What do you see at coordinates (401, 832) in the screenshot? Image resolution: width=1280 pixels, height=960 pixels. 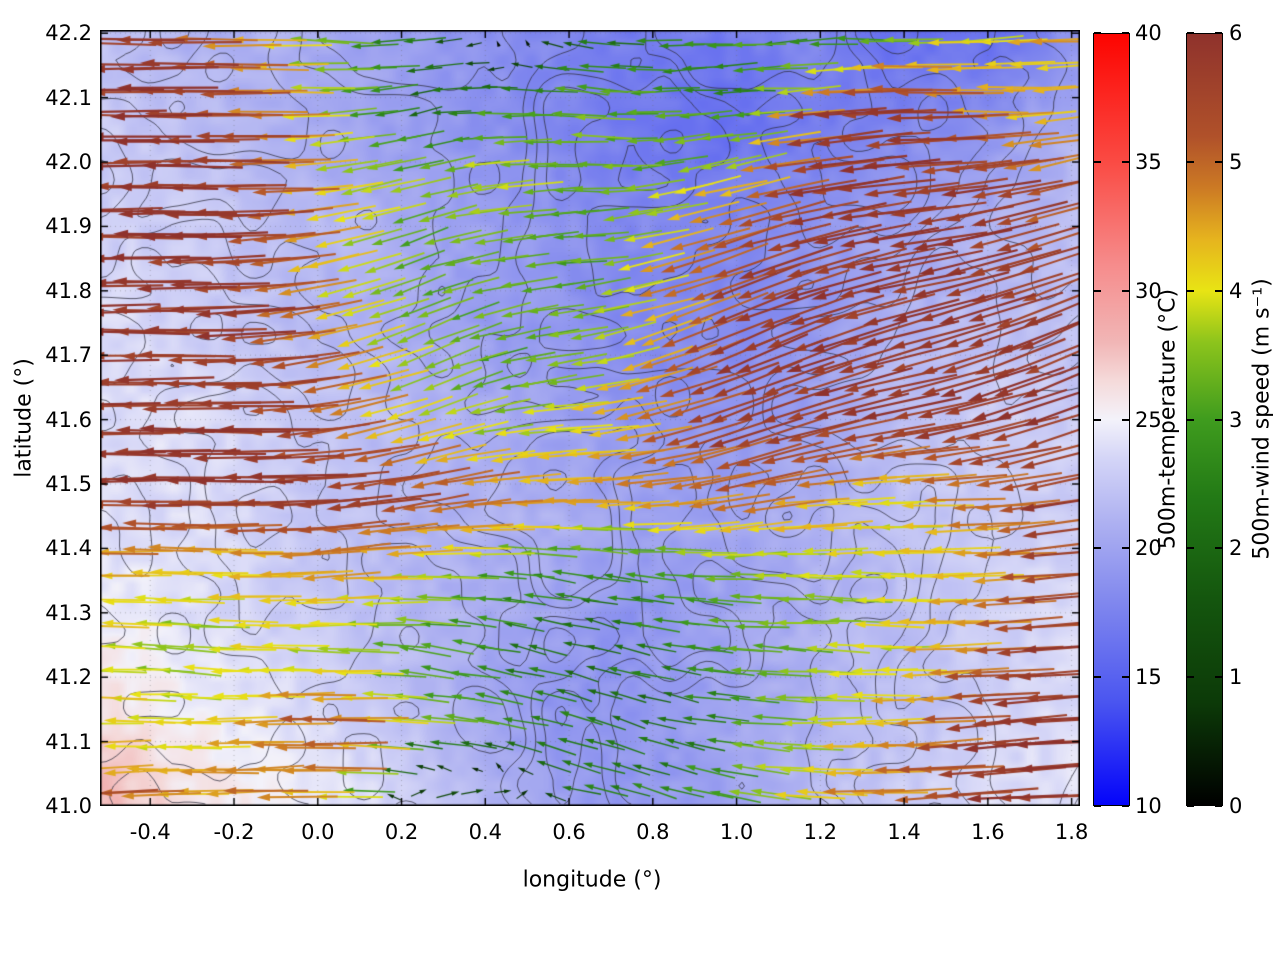 I see `x-tick-label: 0.2` at bounding box center [401, 832].